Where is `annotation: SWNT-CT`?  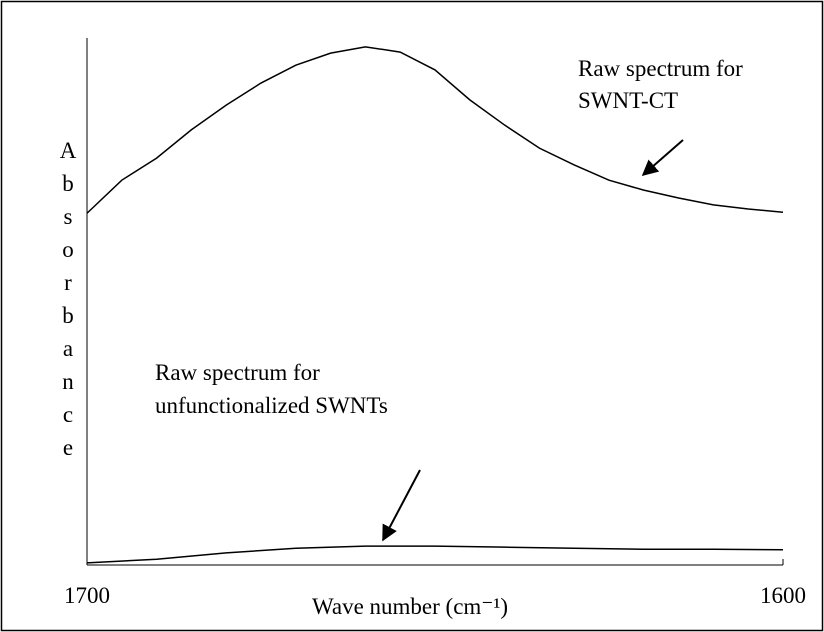 annotation: SWNT-CT is located at coordinates (628, 100).